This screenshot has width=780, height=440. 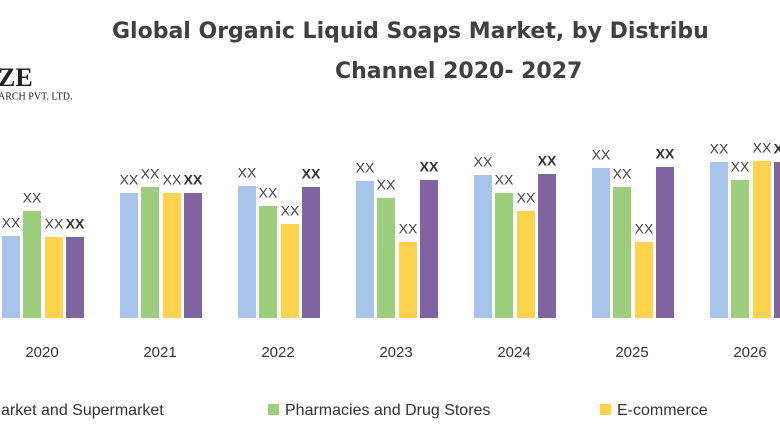 I want to click on x-tick-label: 2025, so click(x=631, y=352).